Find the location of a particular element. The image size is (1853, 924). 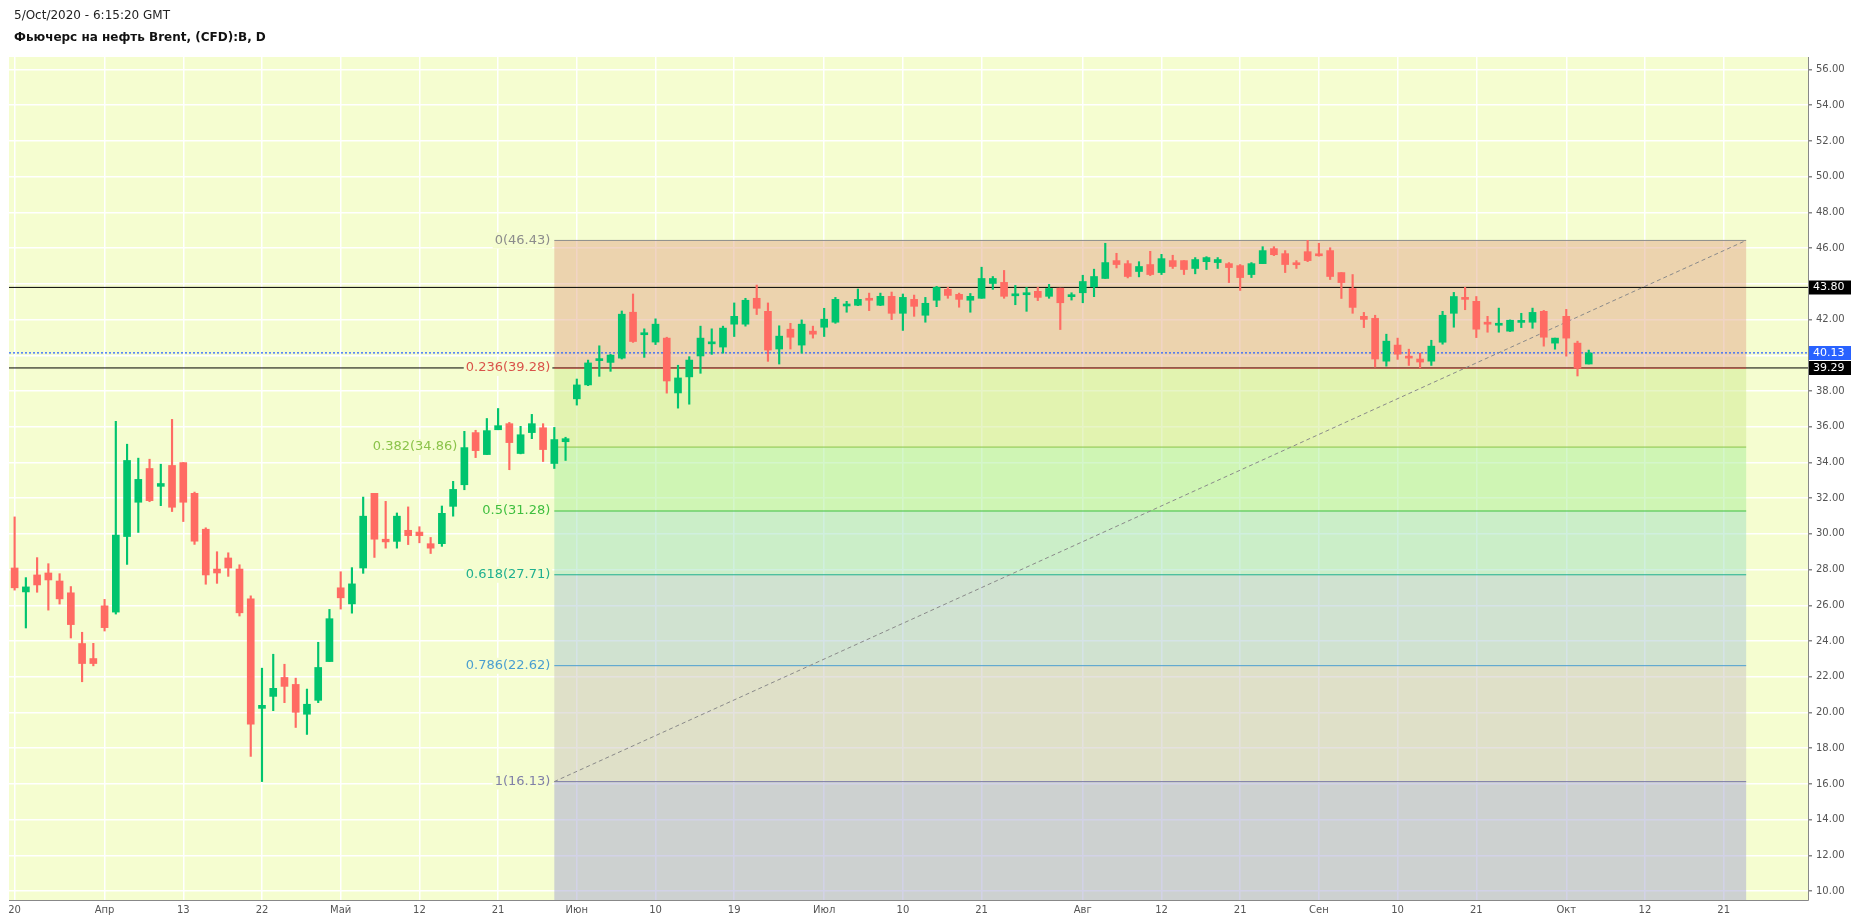

y-tick-label: 20.00 is located at coordinates (1830, 712).